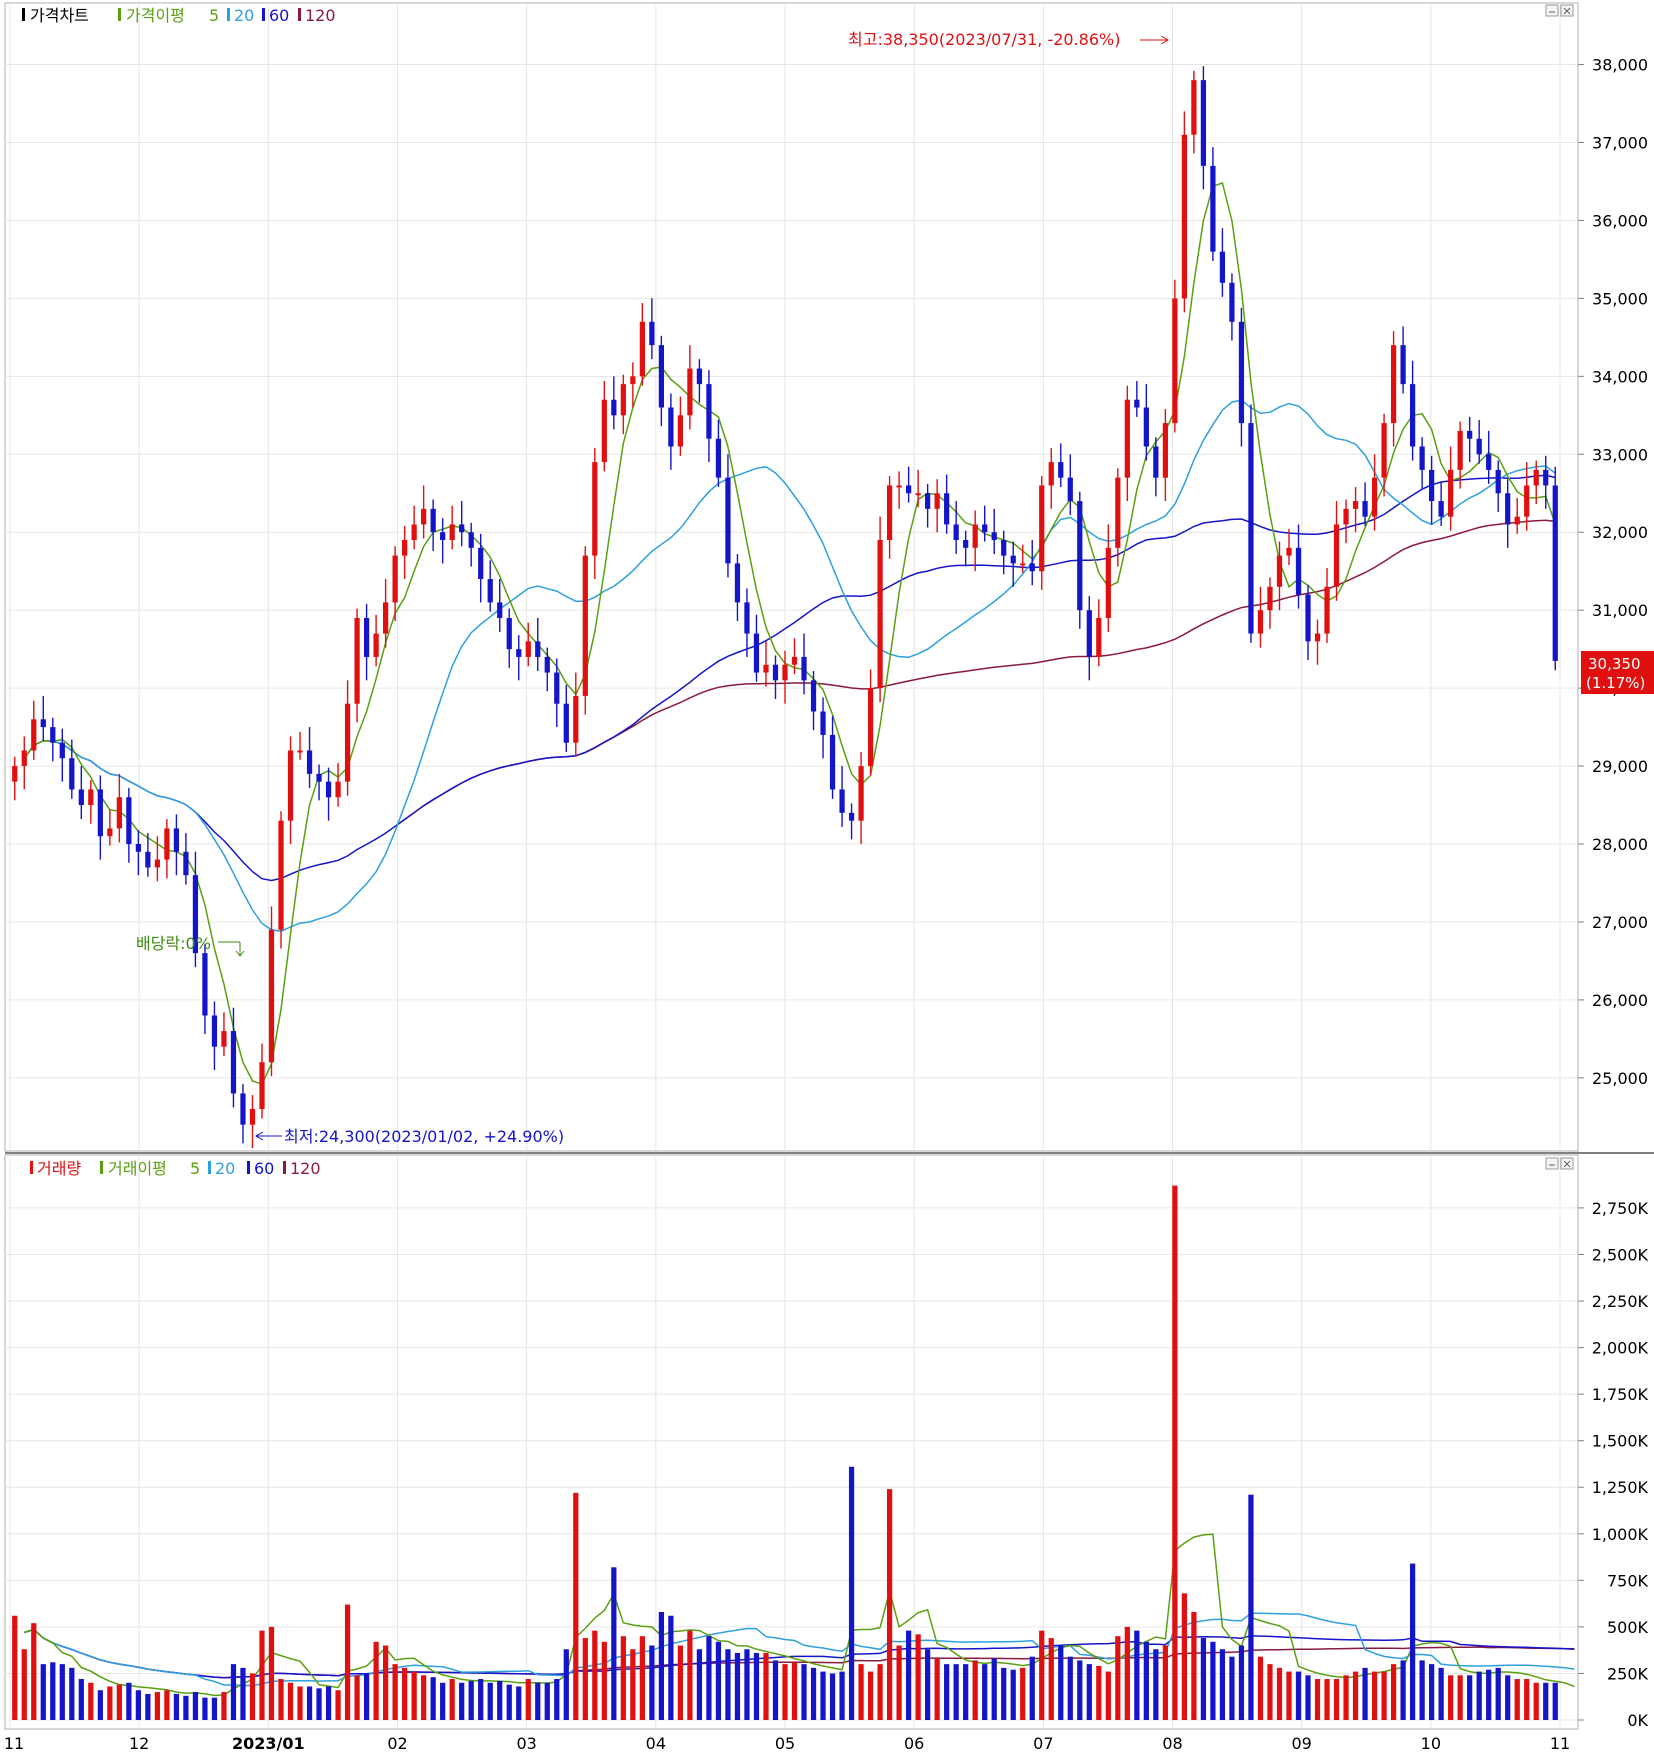 The image size is (1654, 1754). What do you see at coordinates (1620, 1078) in the screenshot?
I see `price-tick-label: 25,000` at bounding box center [1620, 1078].